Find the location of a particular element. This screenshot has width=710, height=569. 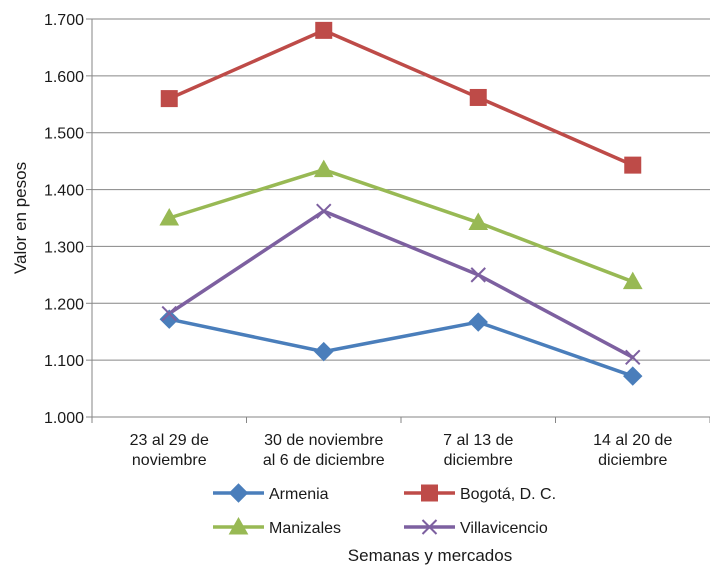

y-axis-tick-labels: 1.000 1.100 1.200 1.300 1.400 1.500 1.600 1.700 is located at coordinates (64, 219).